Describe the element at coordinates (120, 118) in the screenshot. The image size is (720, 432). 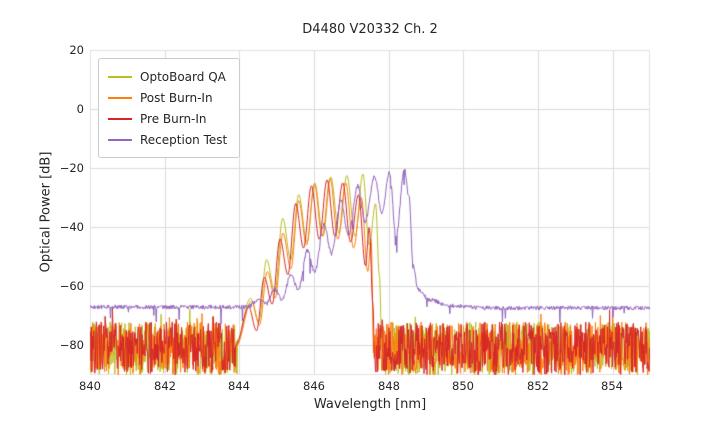
I see `legend-swatch-pre-burn-in` at that location.